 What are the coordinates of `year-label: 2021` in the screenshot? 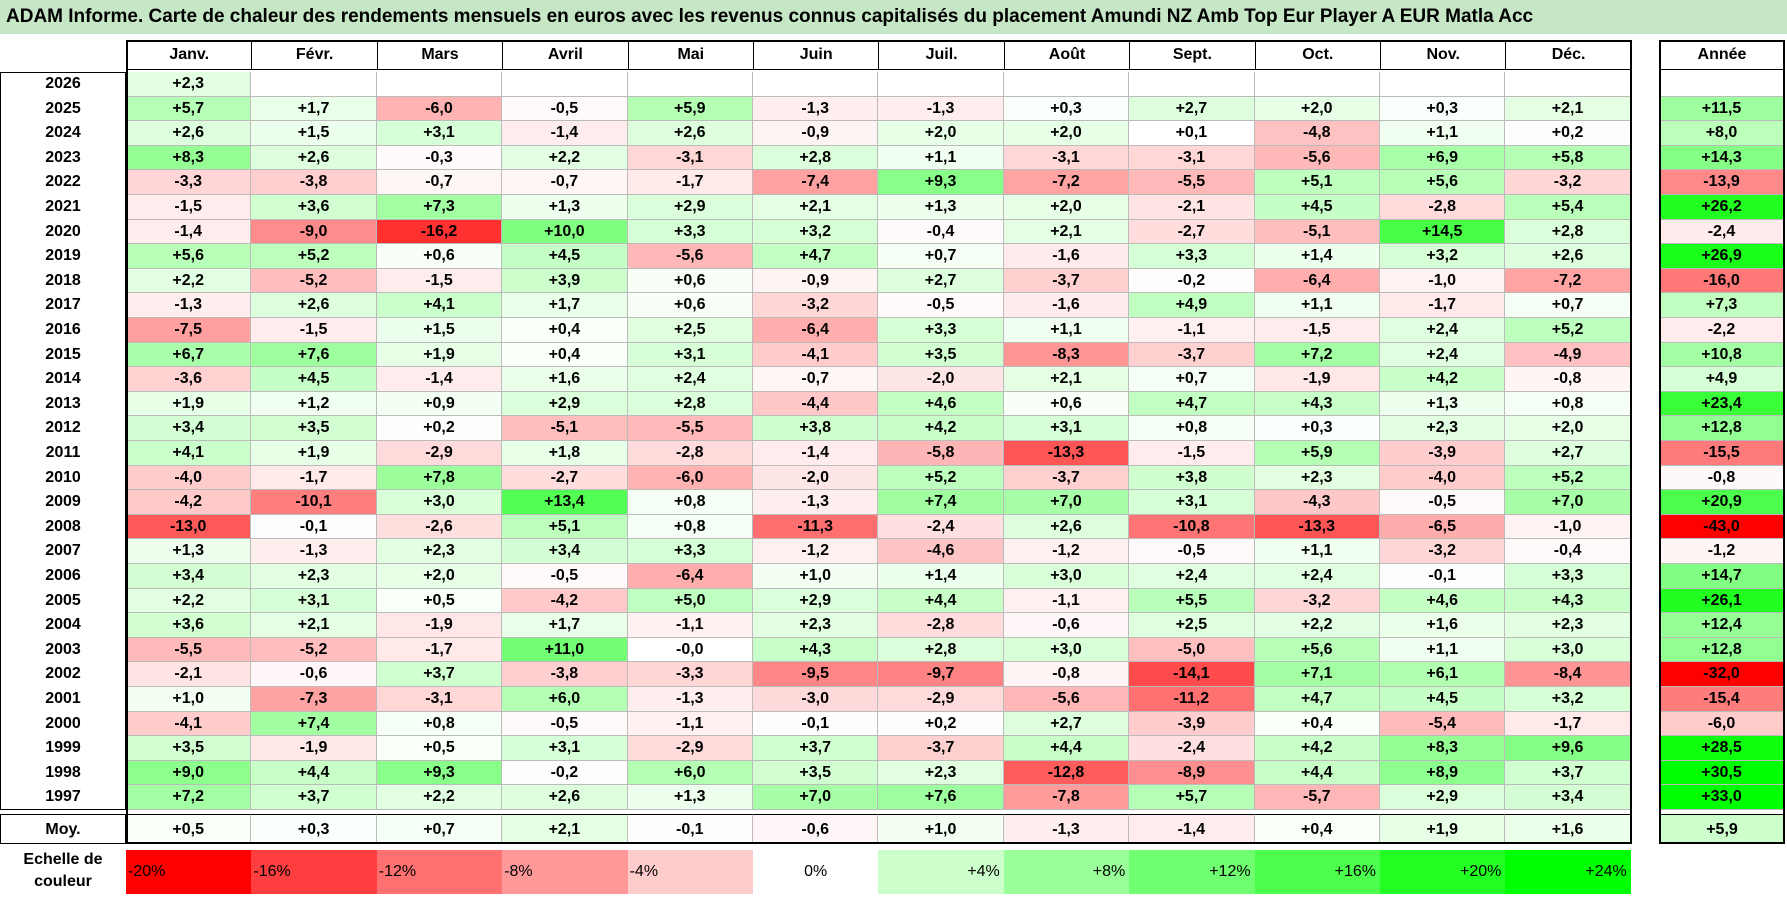 It's located at (63, 207).